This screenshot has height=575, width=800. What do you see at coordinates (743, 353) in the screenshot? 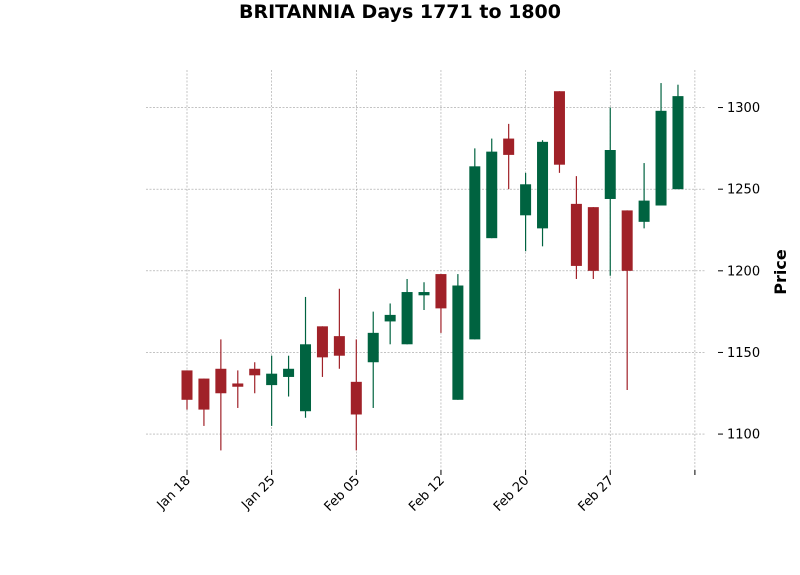
I see `y-tick-label: 1150` at bounding box center [743, 353].